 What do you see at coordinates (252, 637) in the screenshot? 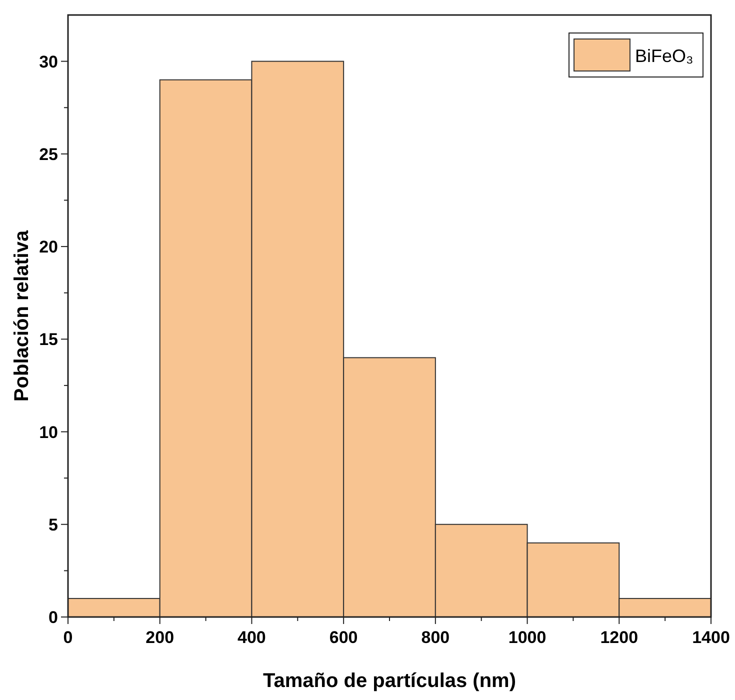
I see `x-tick-label: 400` at bounding box center [252, 637].